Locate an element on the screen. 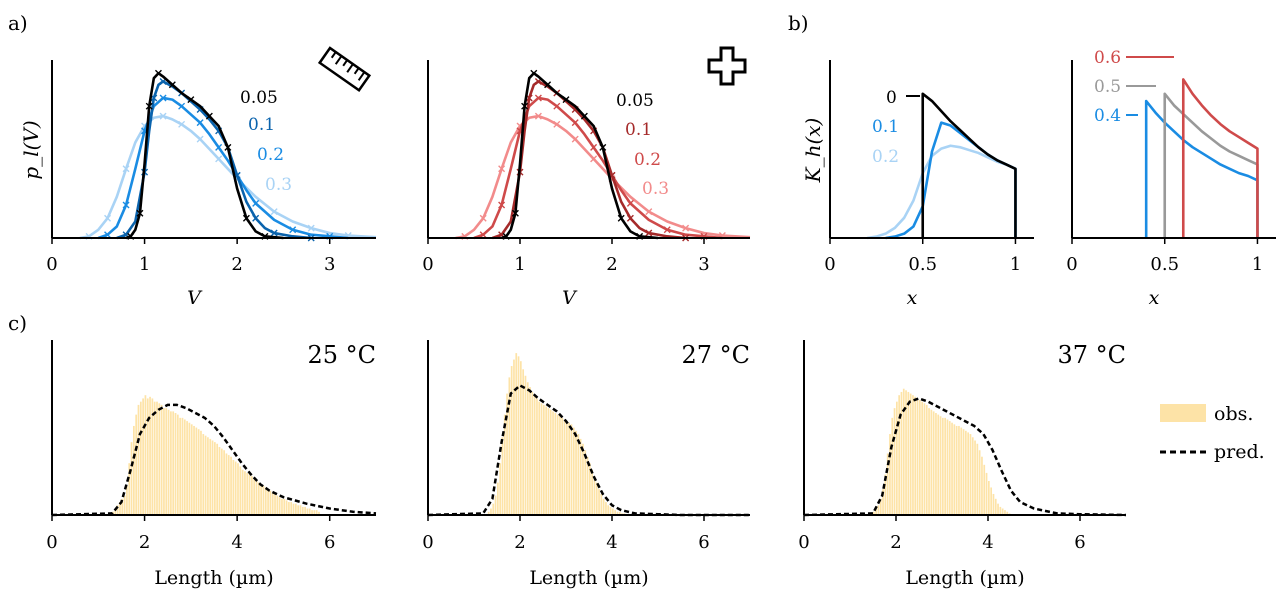 This screenshot has height=593, width=1279. a-left-tick-label: 0 is located at coordinates (51, 264).